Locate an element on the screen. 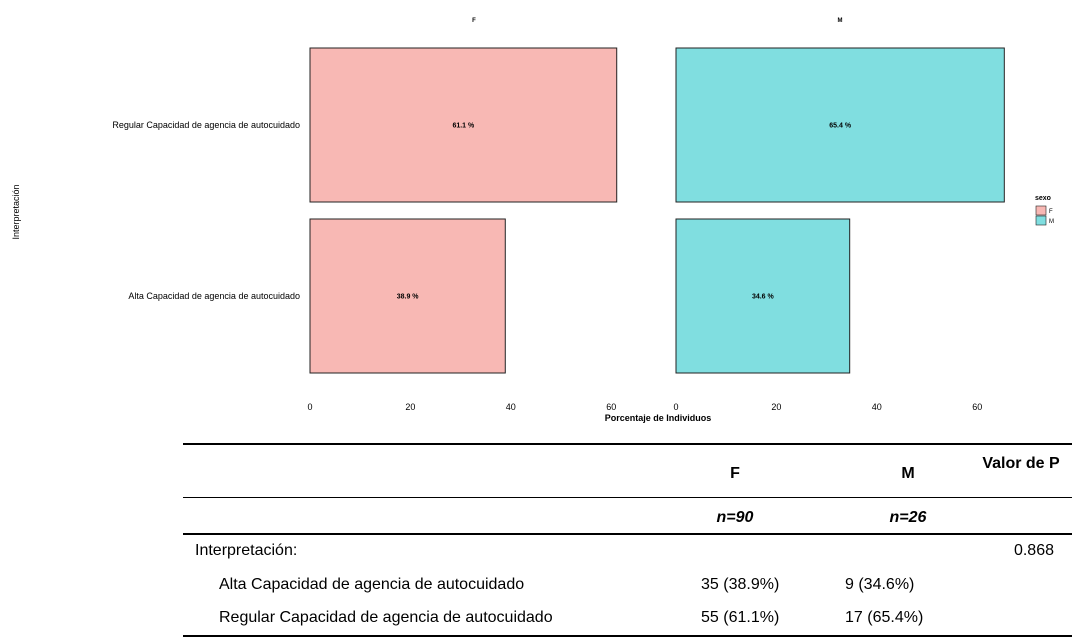 The image size is (1073, 641). x-axis-label: Porcentaje de Individuos is located at coordinates (658, 418).